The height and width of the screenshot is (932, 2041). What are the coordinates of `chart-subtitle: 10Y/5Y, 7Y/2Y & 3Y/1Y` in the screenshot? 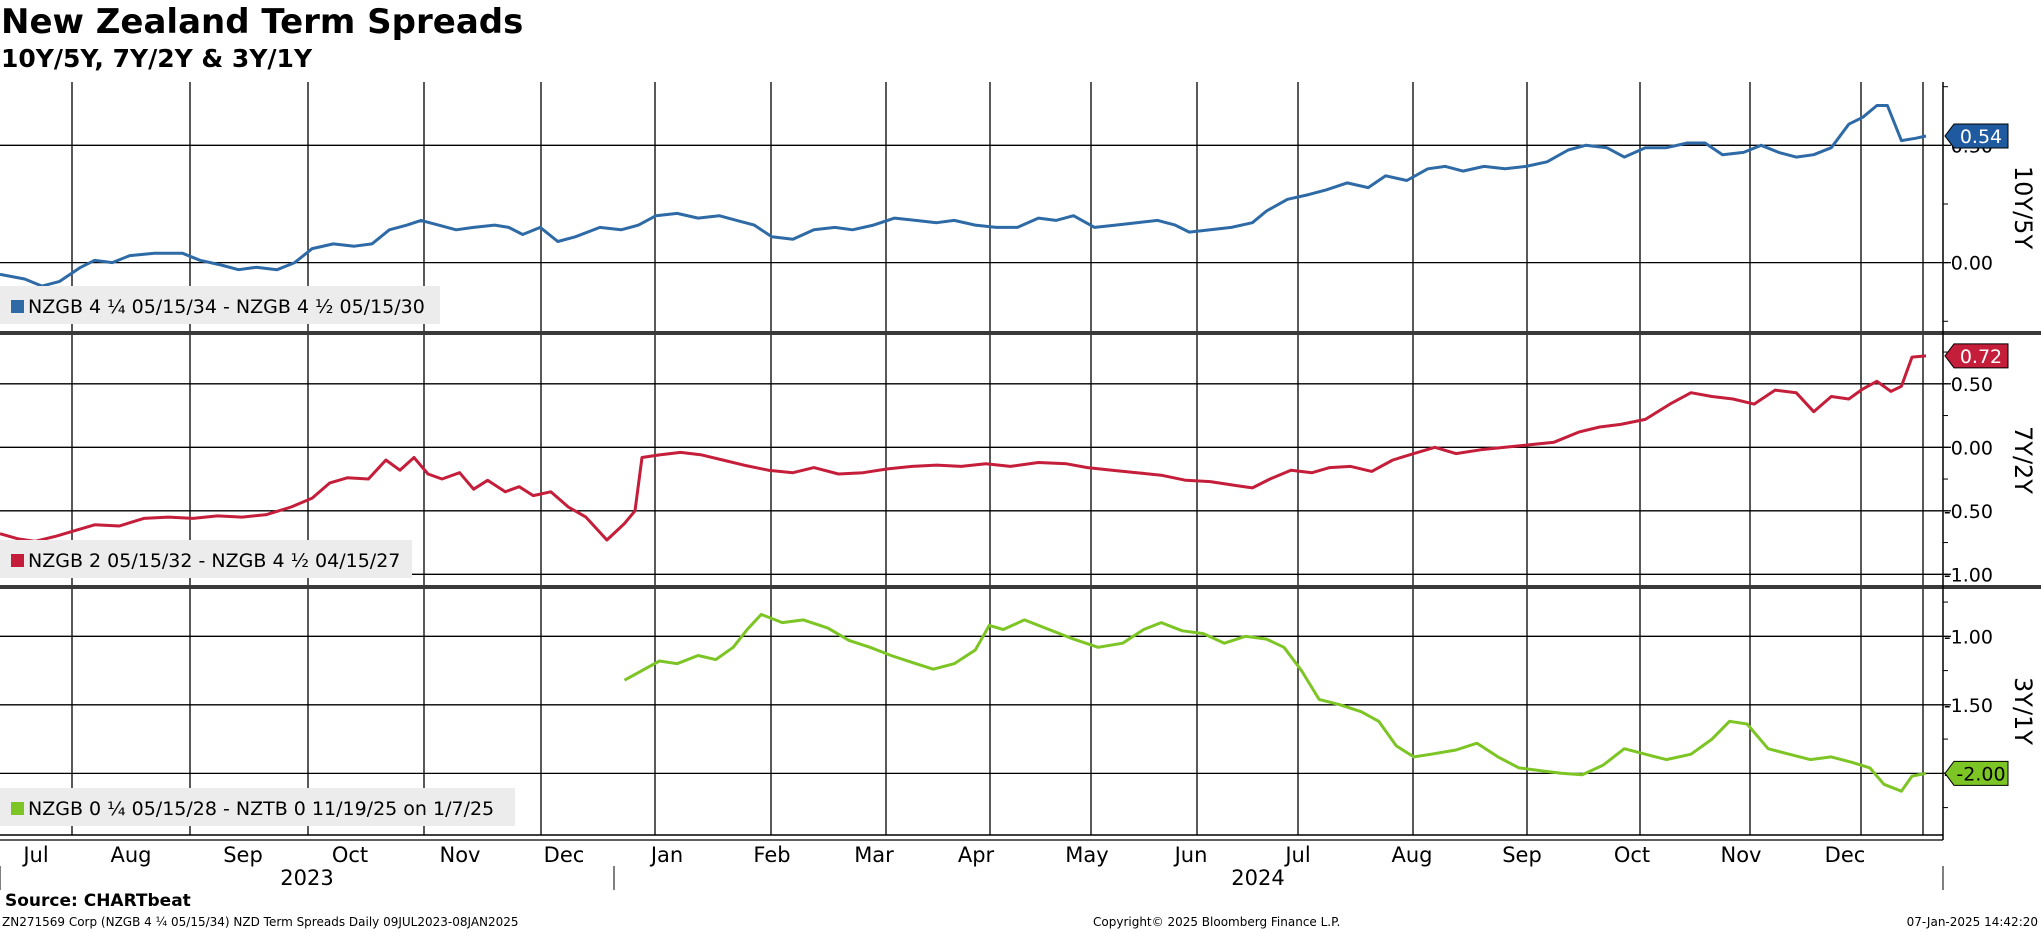 It's located at (157, 58).